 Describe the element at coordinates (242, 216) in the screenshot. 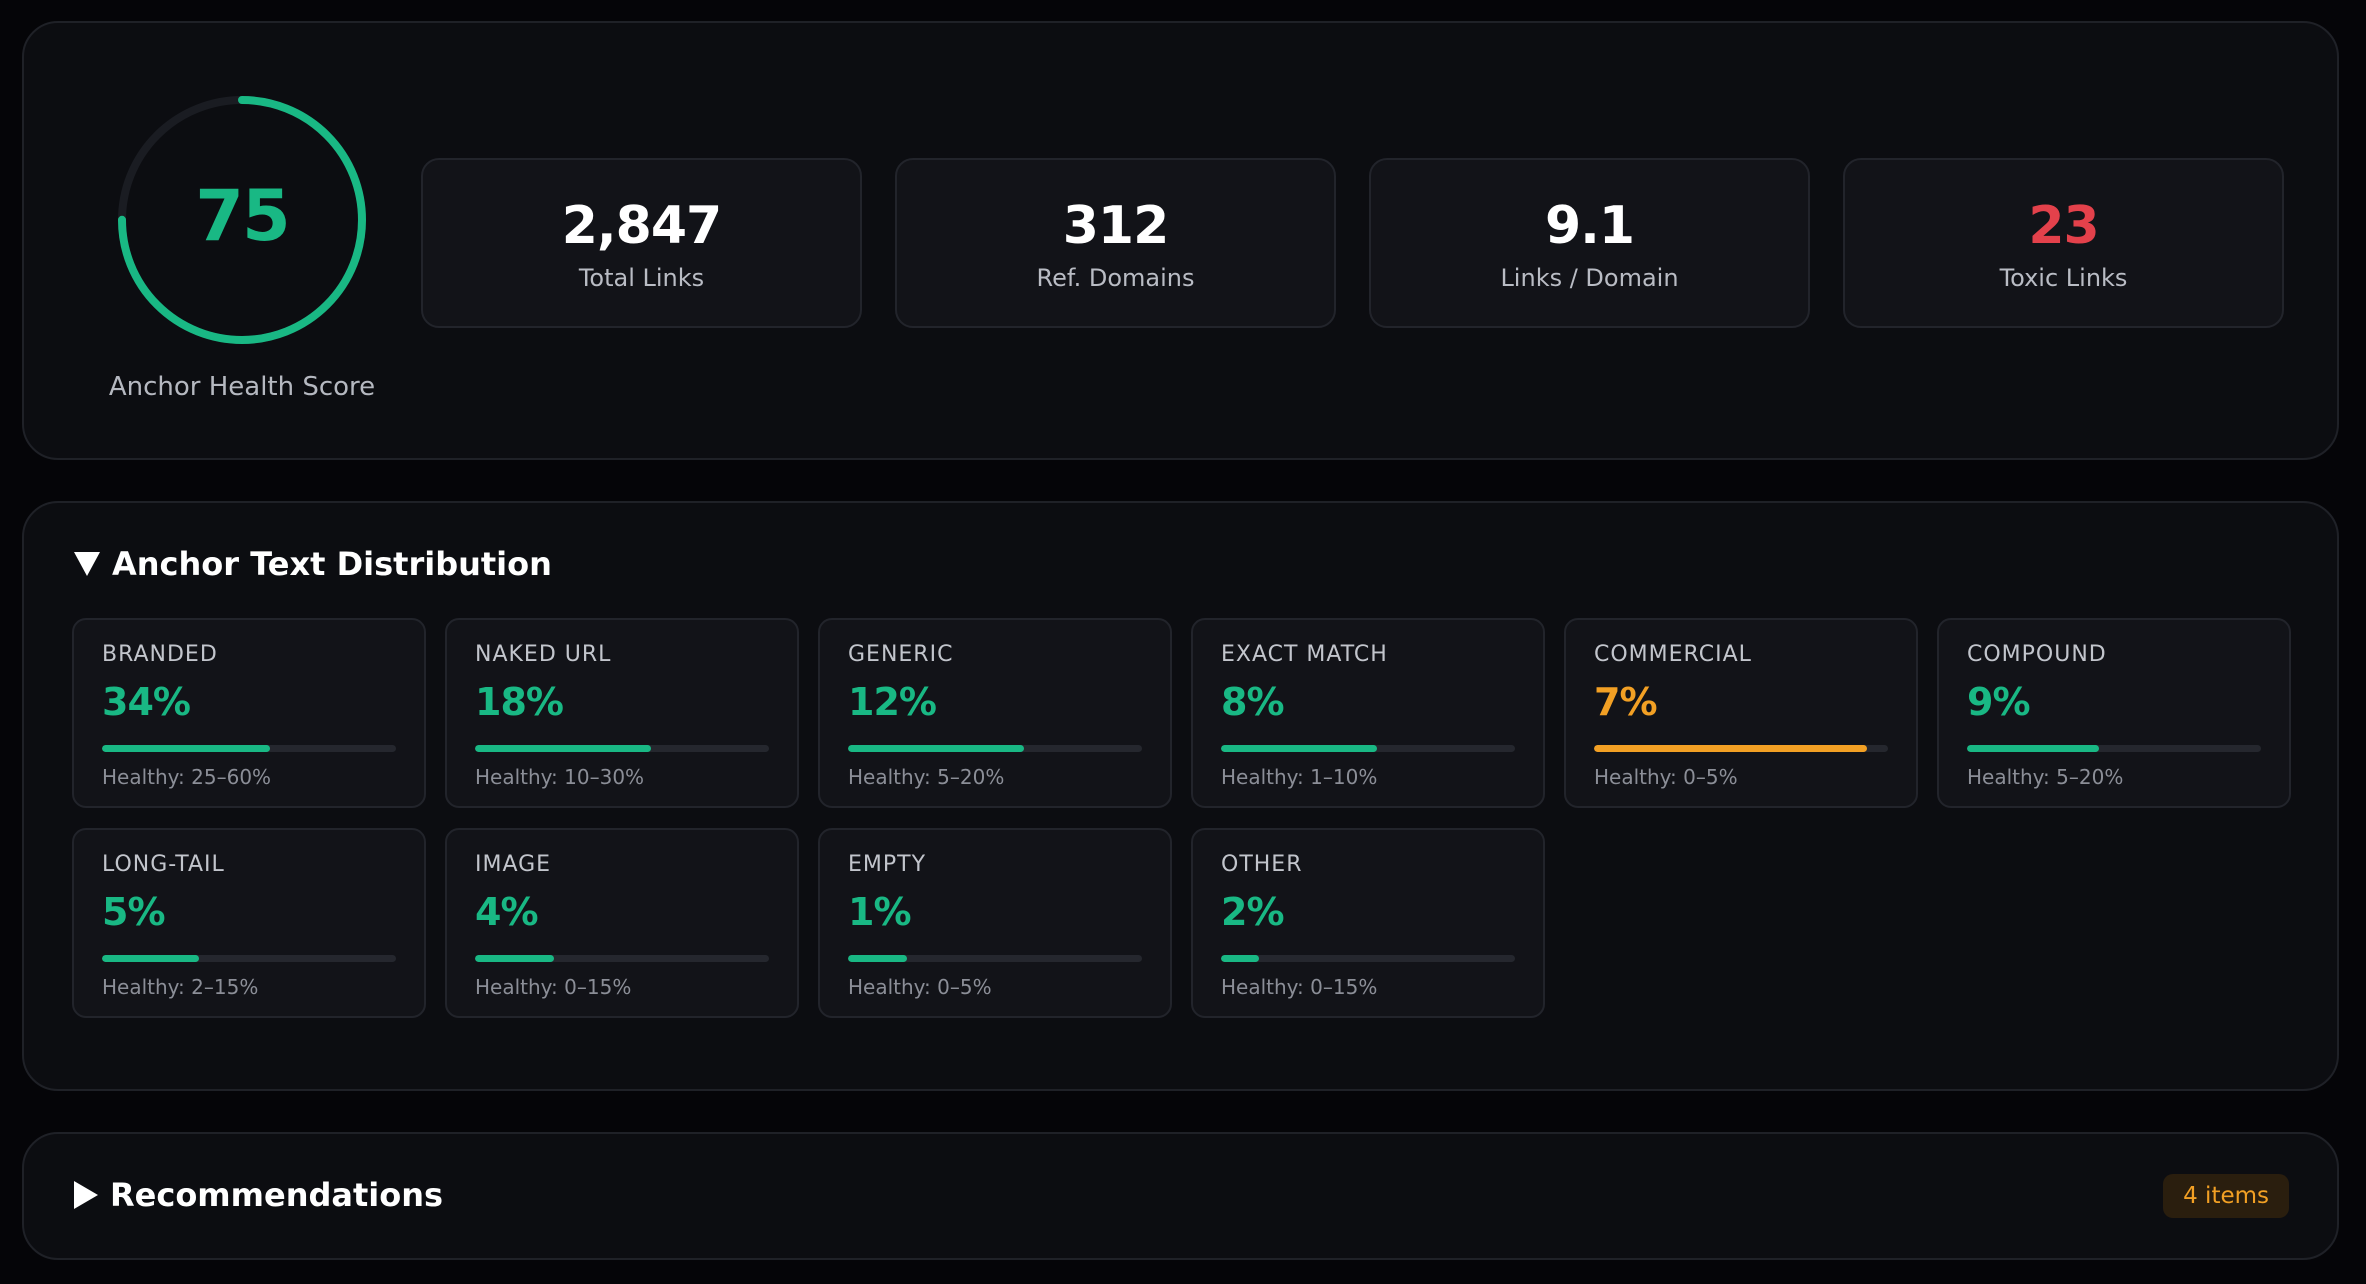

I see `score-value: 75` at that location.